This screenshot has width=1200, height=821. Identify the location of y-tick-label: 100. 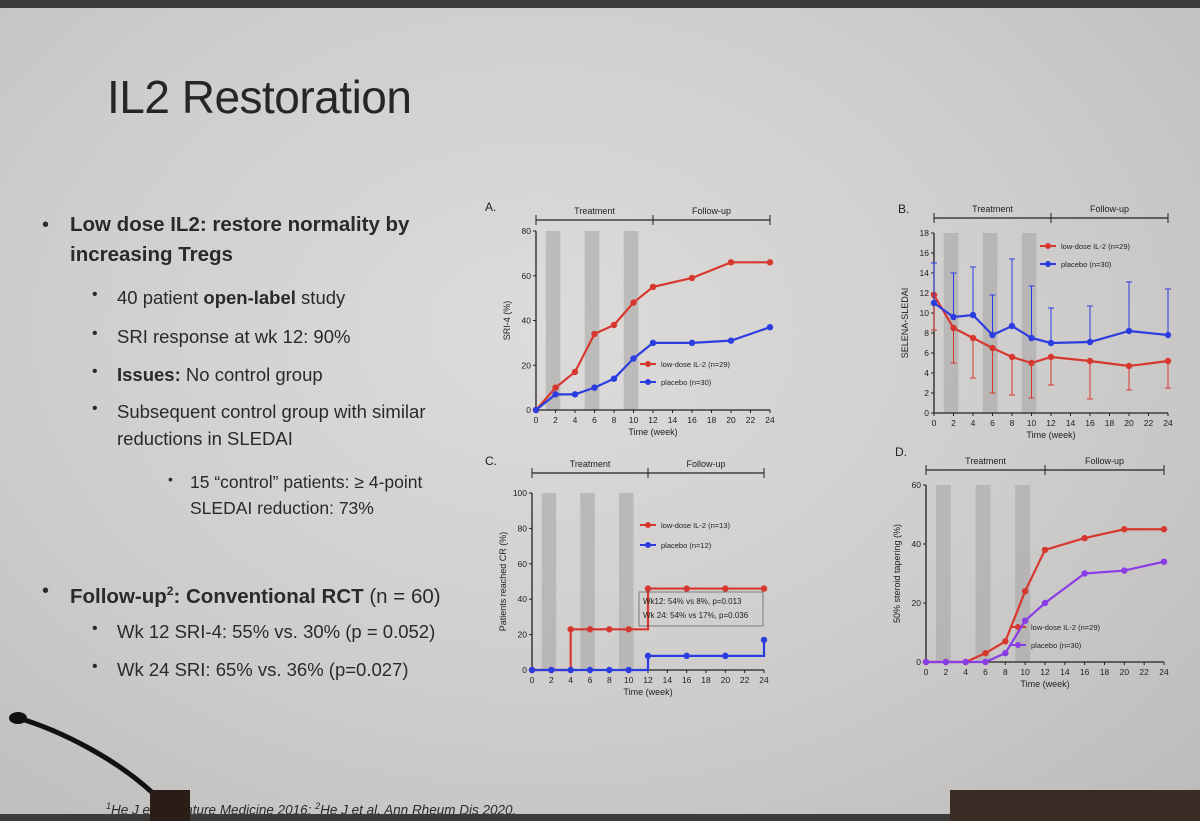
(520, 493).